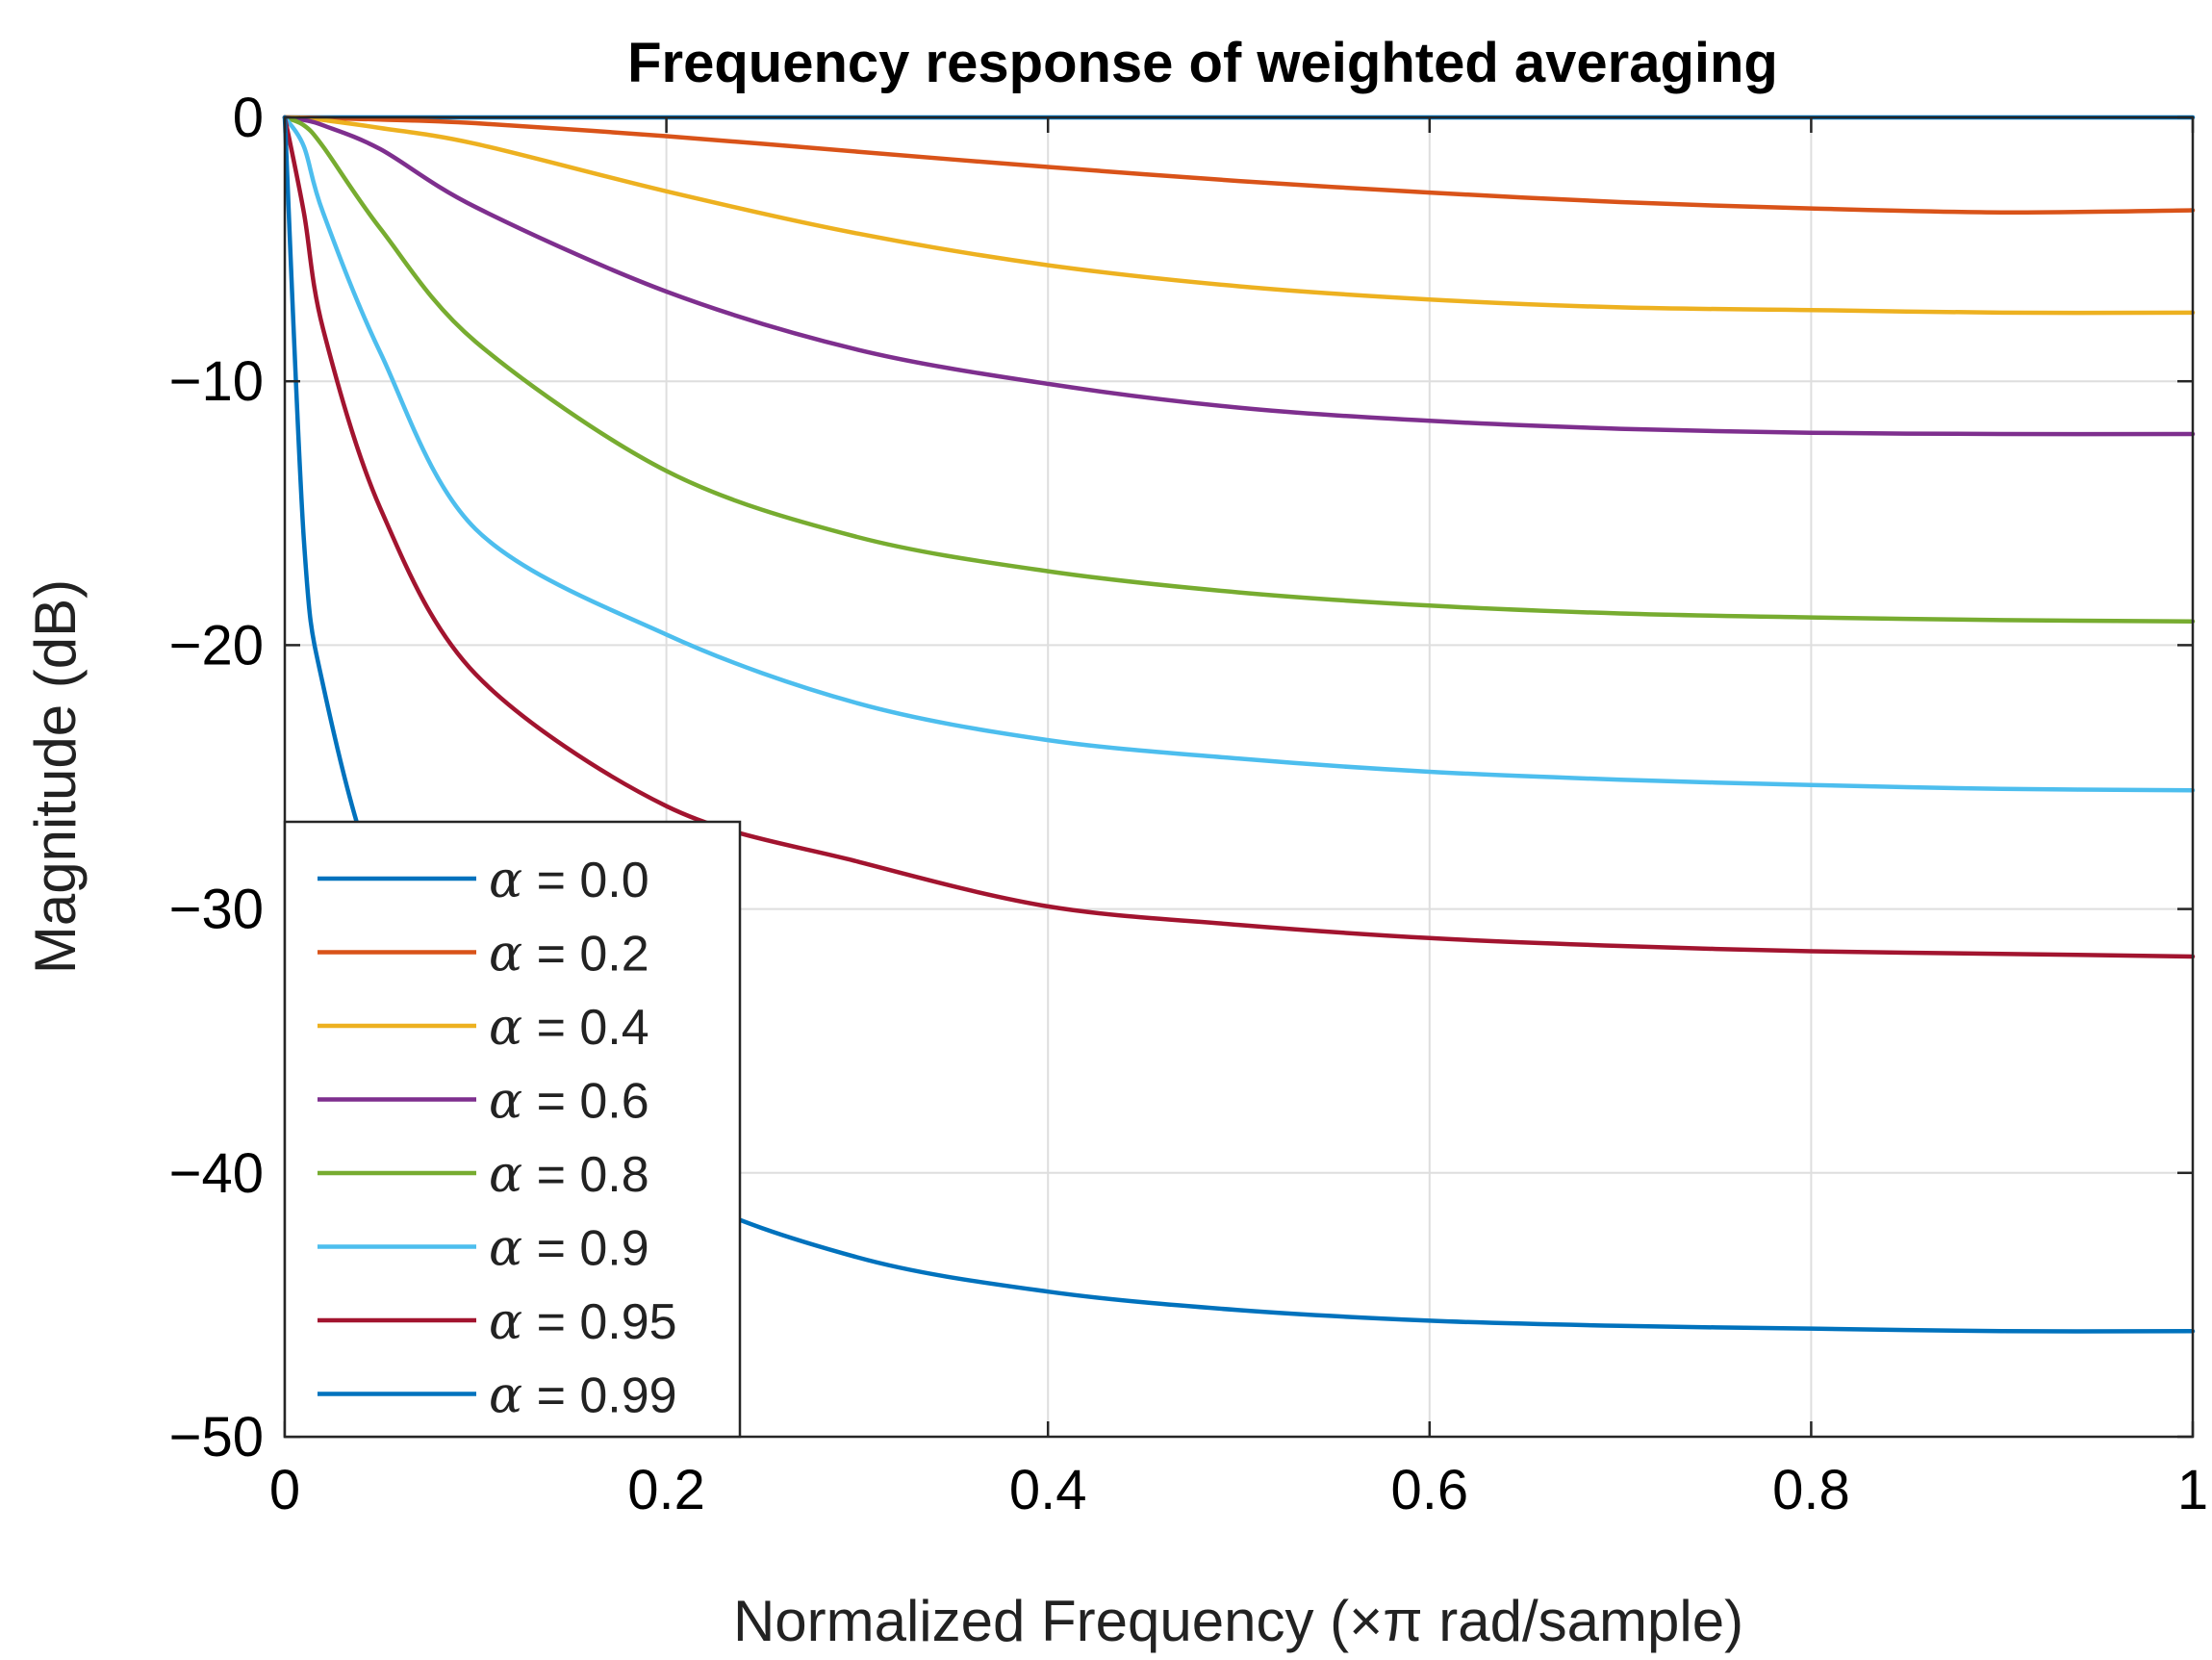  I want to click on x-axis-label: Normalized Frequency (×π rad/sample), so click(1238, 1621).